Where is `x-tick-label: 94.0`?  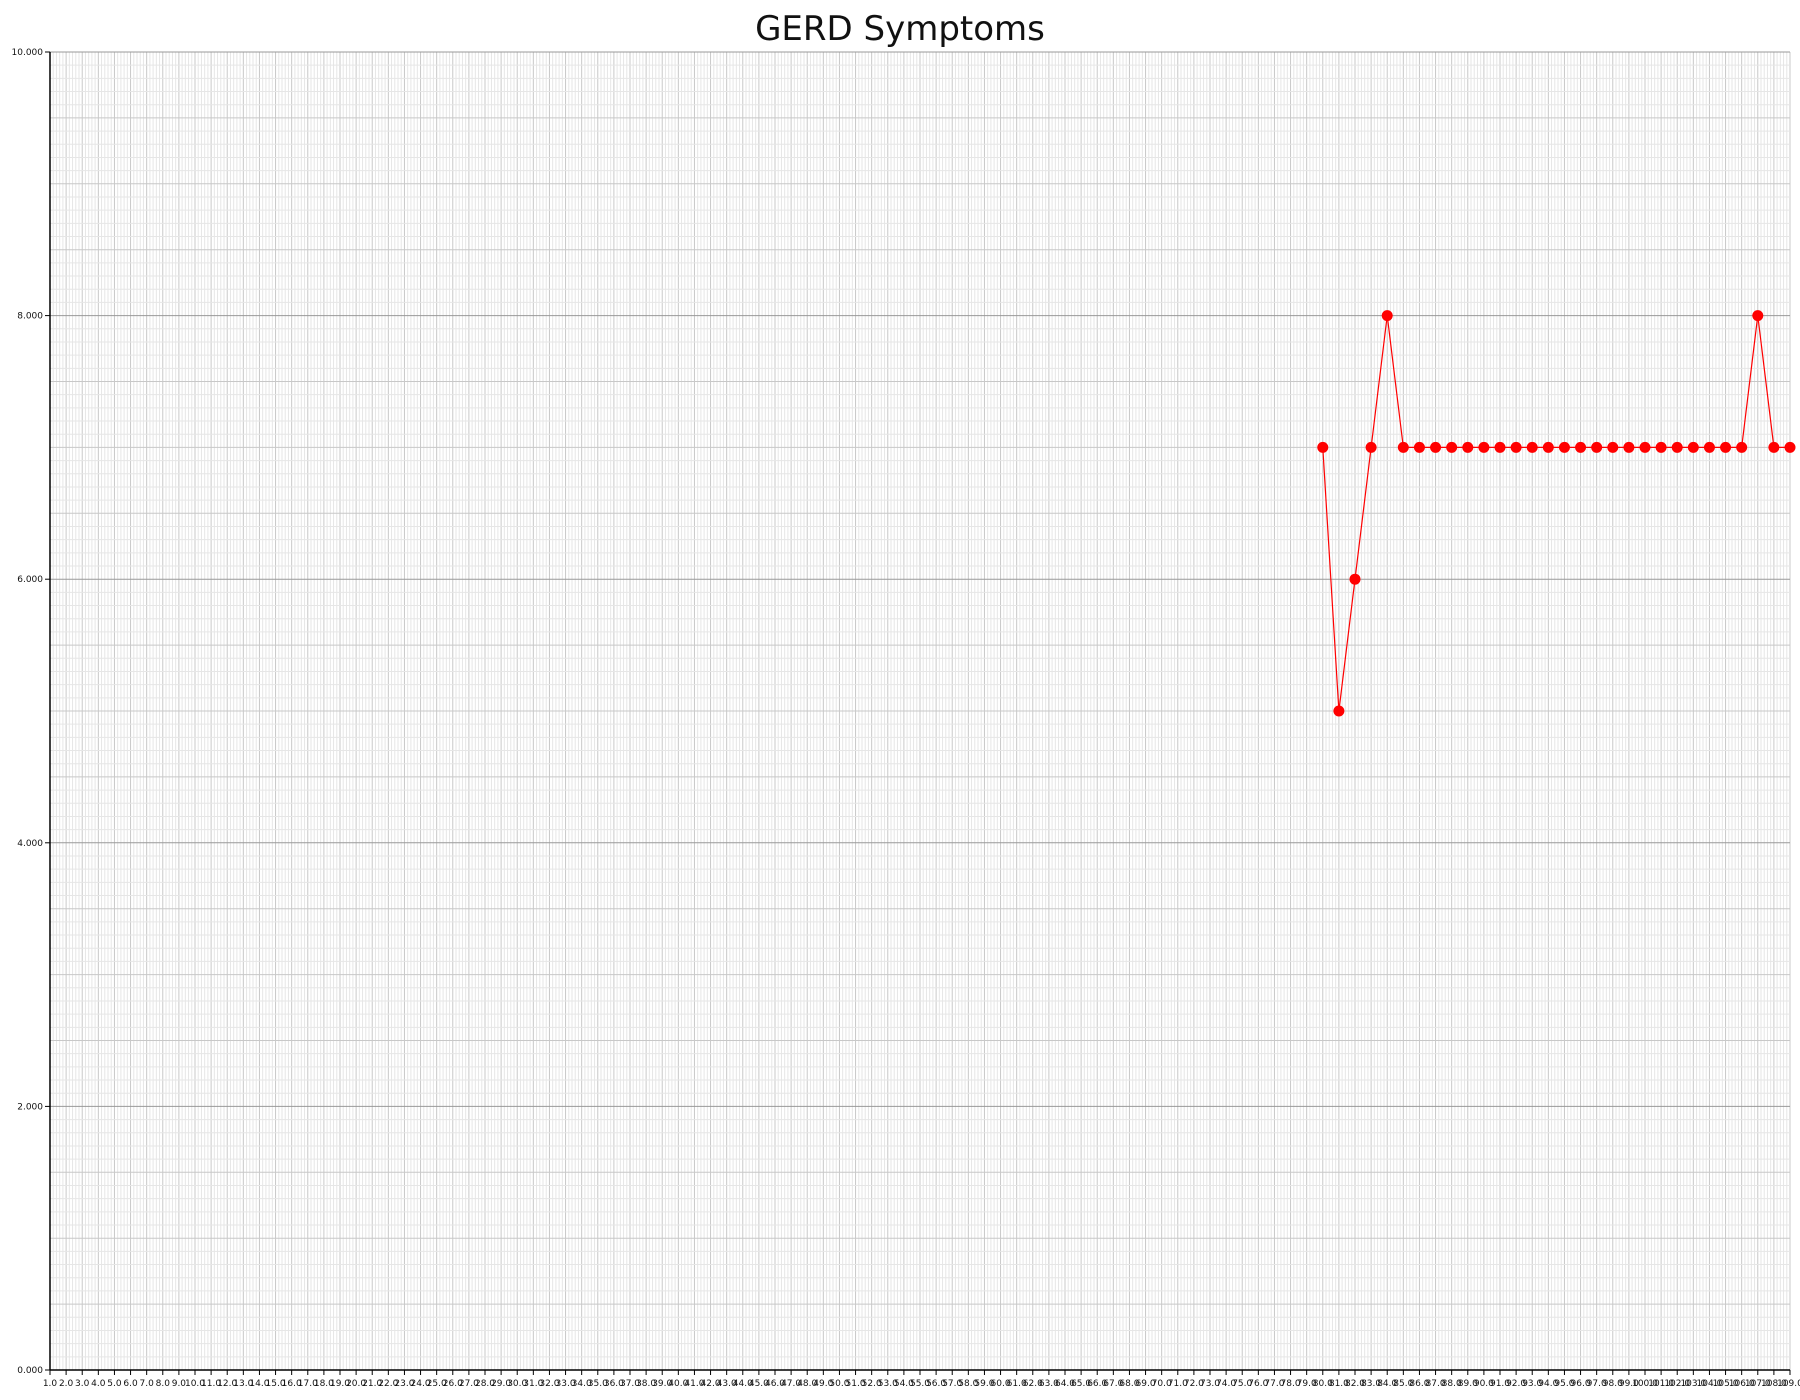
x-tick-label: 94.0 is located at coordinates (1548, 1384).